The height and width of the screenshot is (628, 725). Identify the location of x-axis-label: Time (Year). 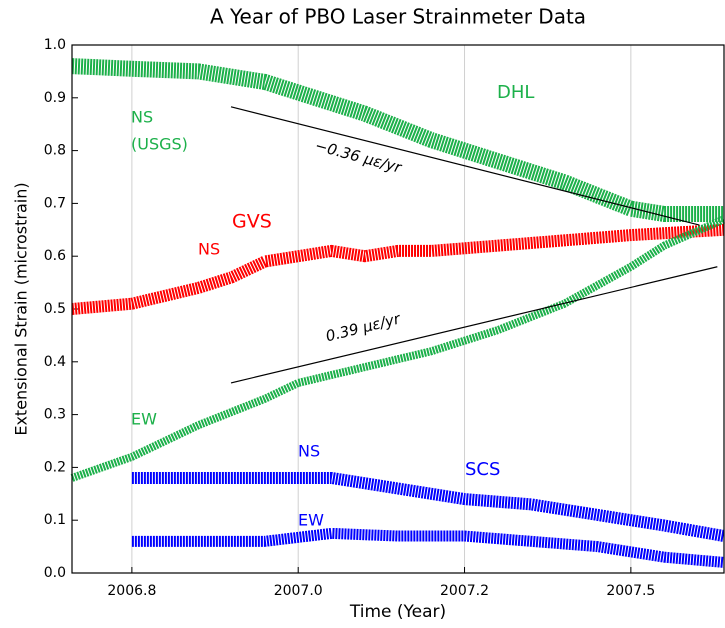
(397, 612).